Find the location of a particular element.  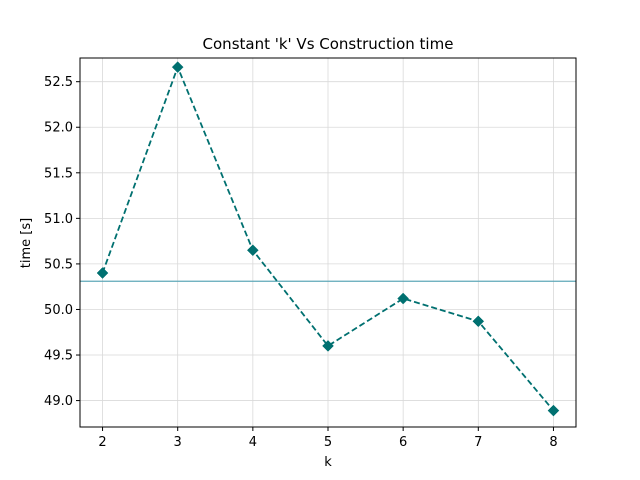

x-tick-label: 8 is located at coordinates (553, 442).